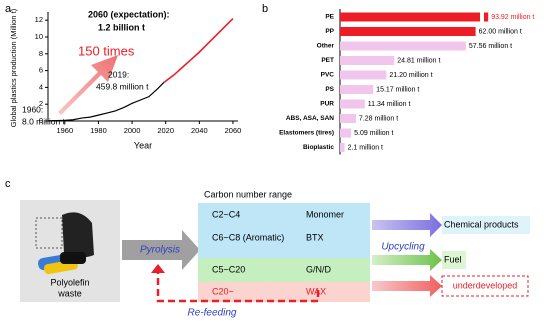 The image size is (550, 324). Describe the element at coordinates (122, 86) in the screenshot. I see `annotation: 459.8 million t` at that location.